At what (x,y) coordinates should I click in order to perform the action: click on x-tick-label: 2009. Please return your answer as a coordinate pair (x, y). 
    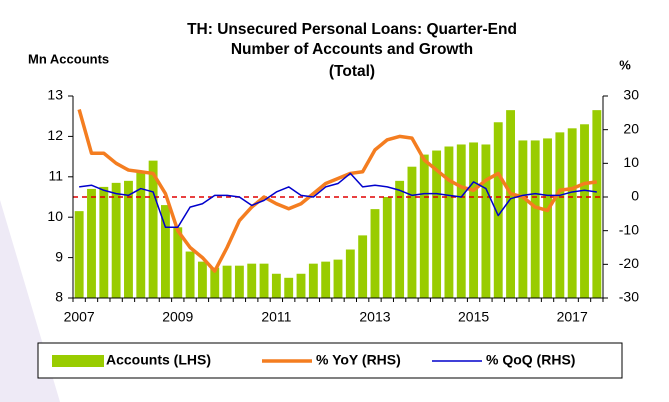
    Looking at the image, I should click on (177, 317).